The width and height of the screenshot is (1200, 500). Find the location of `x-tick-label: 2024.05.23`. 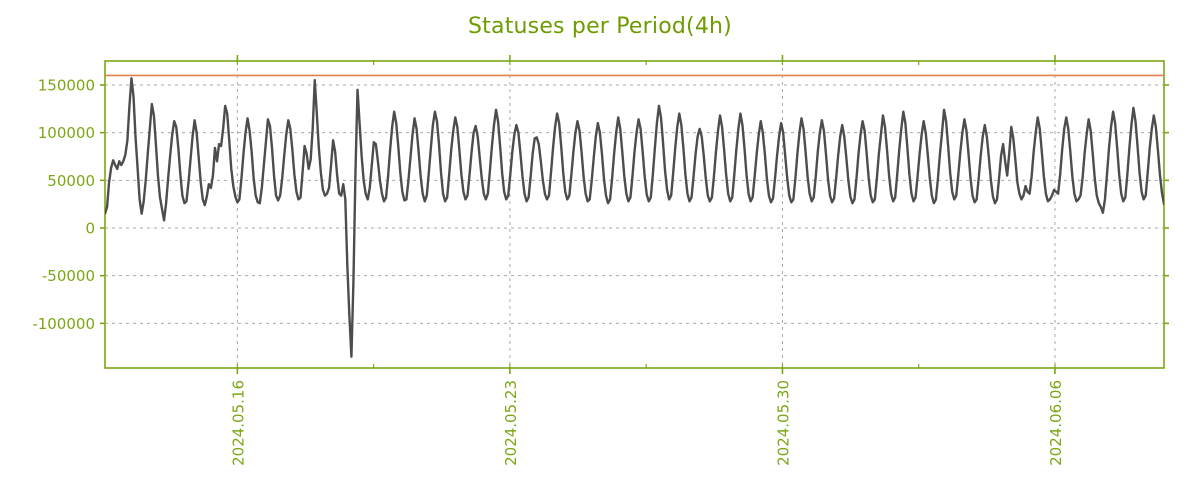

x-tick-label: 2024.05.23 is located at coordinates (511, 423).